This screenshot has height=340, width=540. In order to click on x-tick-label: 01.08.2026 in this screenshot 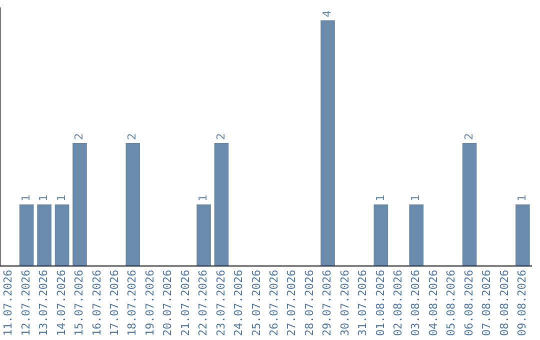, I will do `click(380, 303)`.